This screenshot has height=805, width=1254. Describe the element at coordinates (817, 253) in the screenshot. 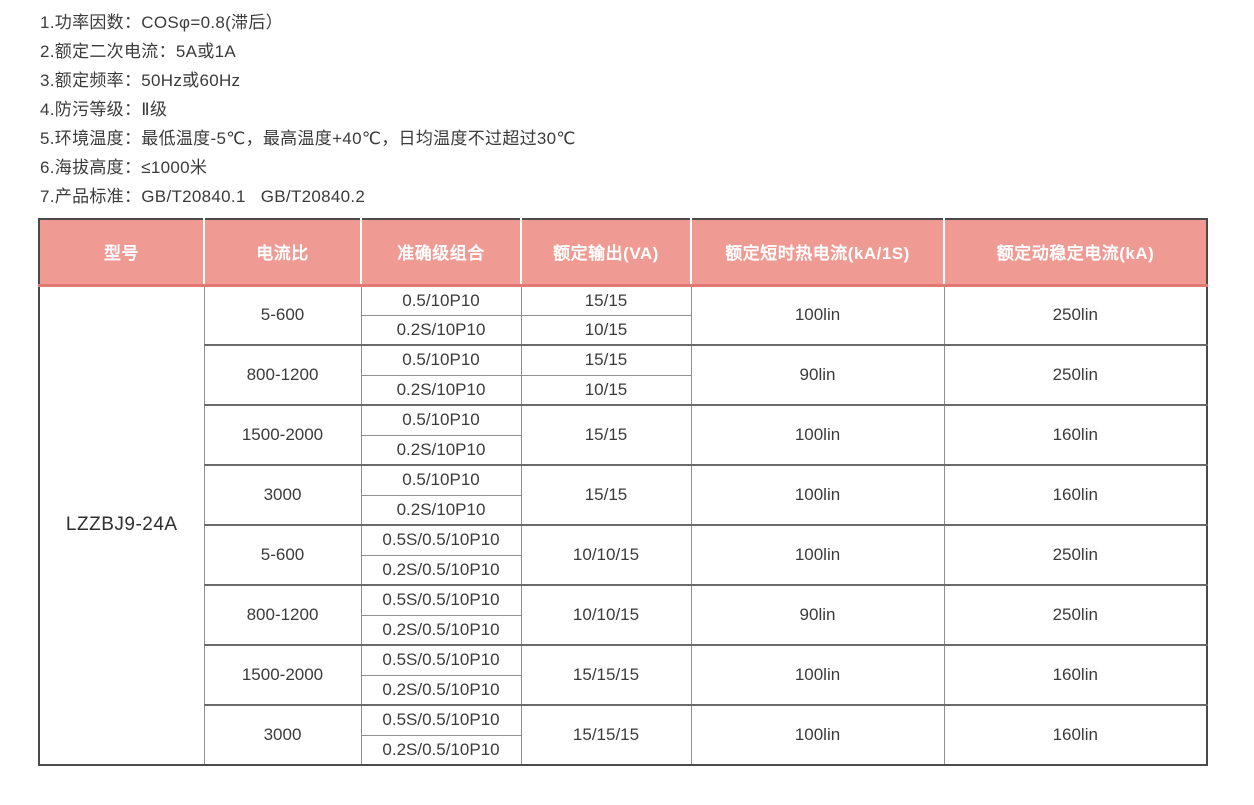

I see `column-header: 额定短时热电流(kA/1S)` at that location.